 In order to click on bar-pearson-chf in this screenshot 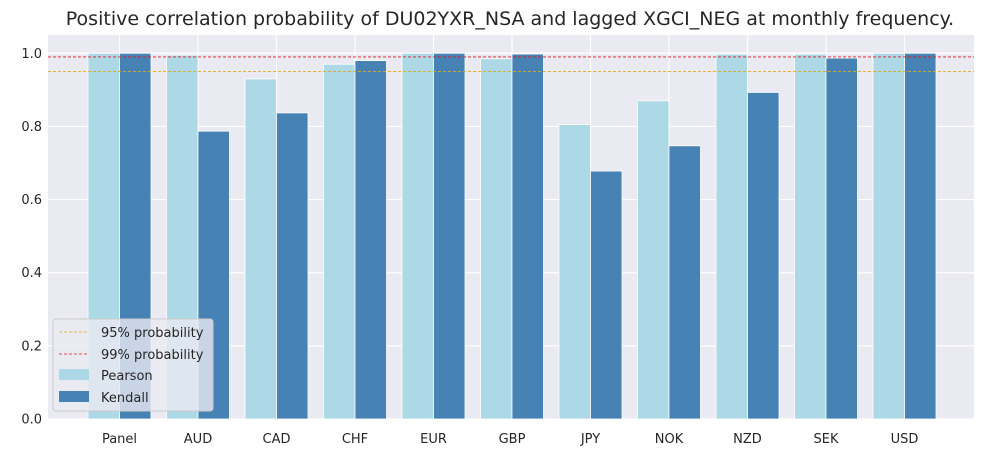, I will do `click(339, 241)`.